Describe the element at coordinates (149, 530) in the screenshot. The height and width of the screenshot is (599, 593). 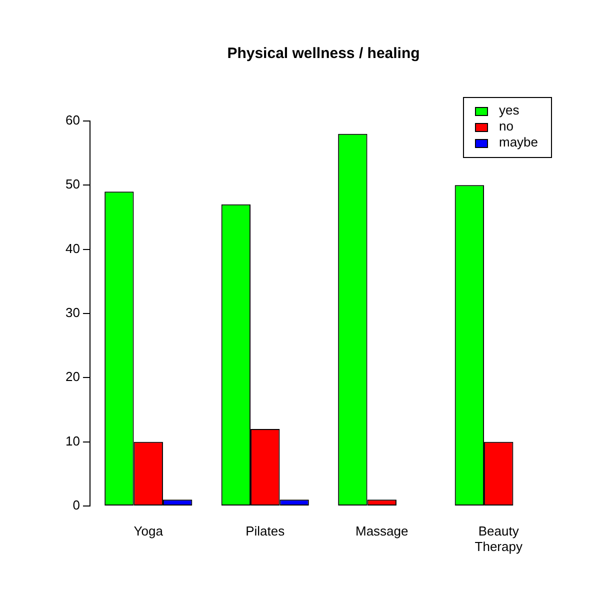
I see `x-tick-label: Yoga` at that location.